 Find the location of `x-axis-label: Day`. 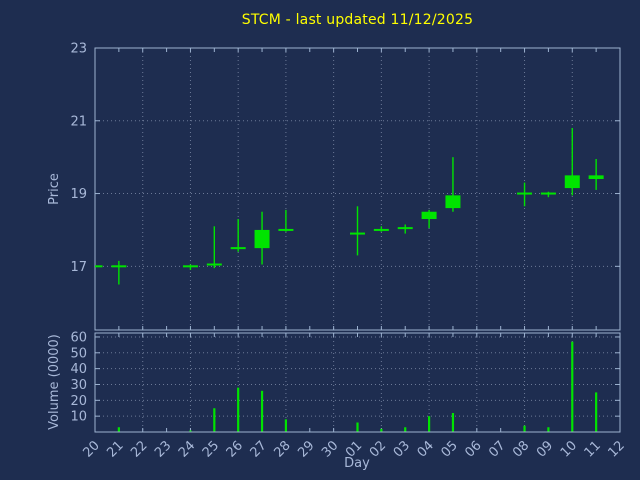

x-axis-label: Day is located at coordinates (357, 463).